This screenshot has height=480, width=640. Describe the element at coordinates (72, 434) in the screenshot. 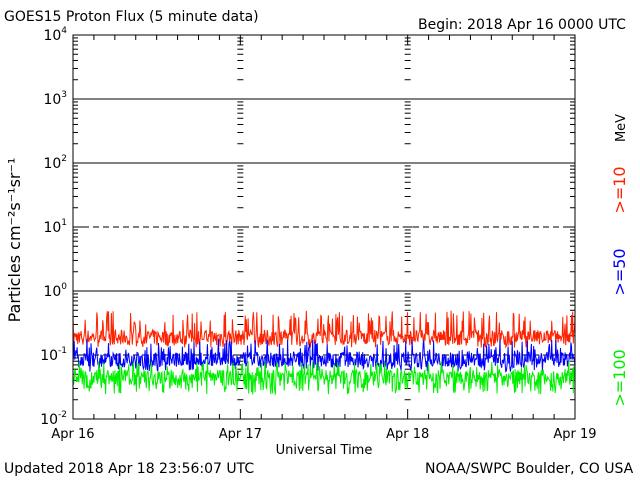

I see `x-tick-label: Apr 16` at that location.